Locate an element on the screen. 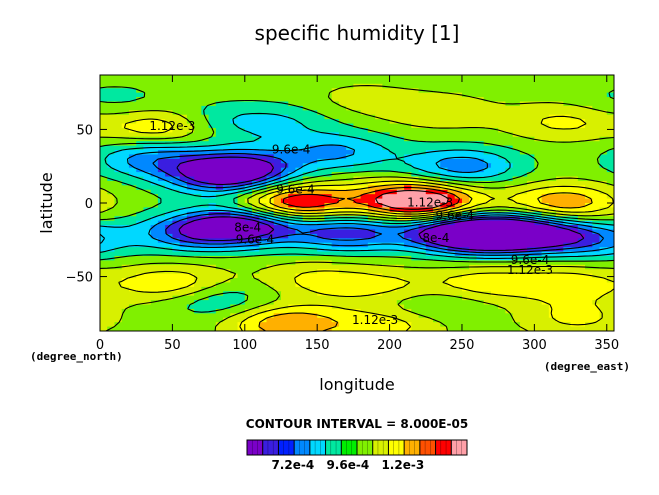 Image resolution: width=659 pixels, height=495 pixels. x-tick-label: 50 is located at coordinates (172, 345).